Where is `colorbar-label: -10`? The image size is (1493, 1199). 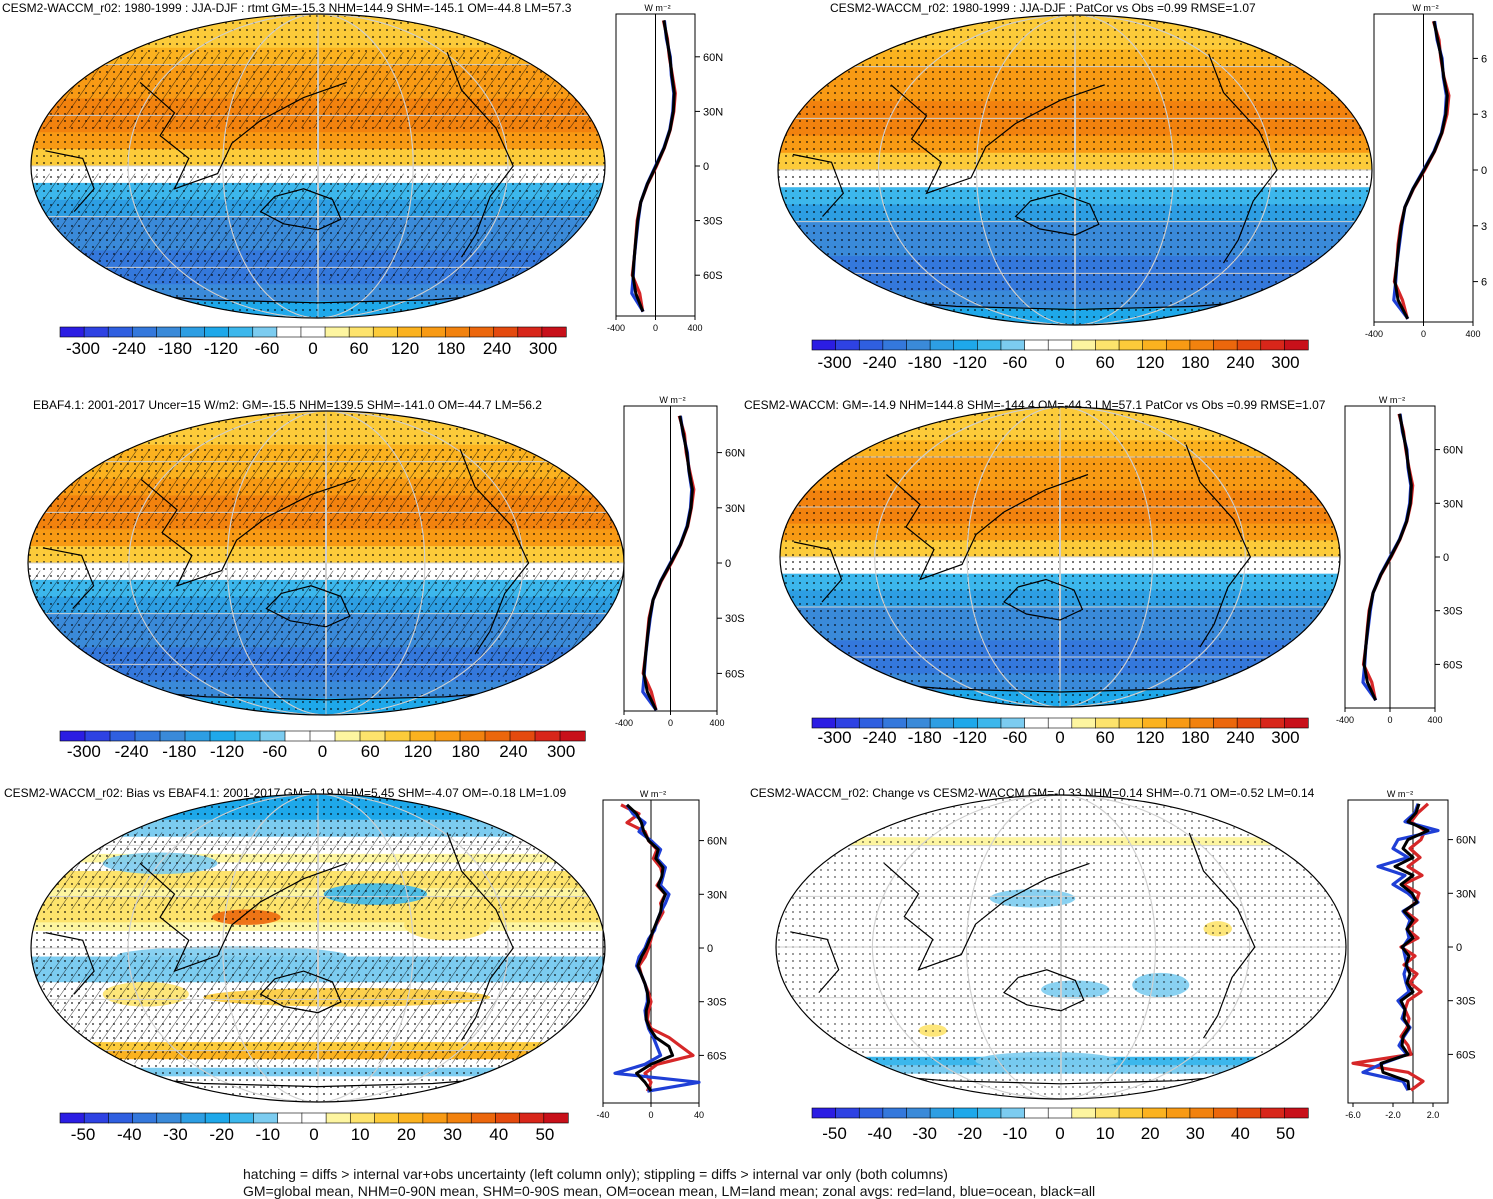 colorbar-label: -10 is located at coordinates (268, 1134).